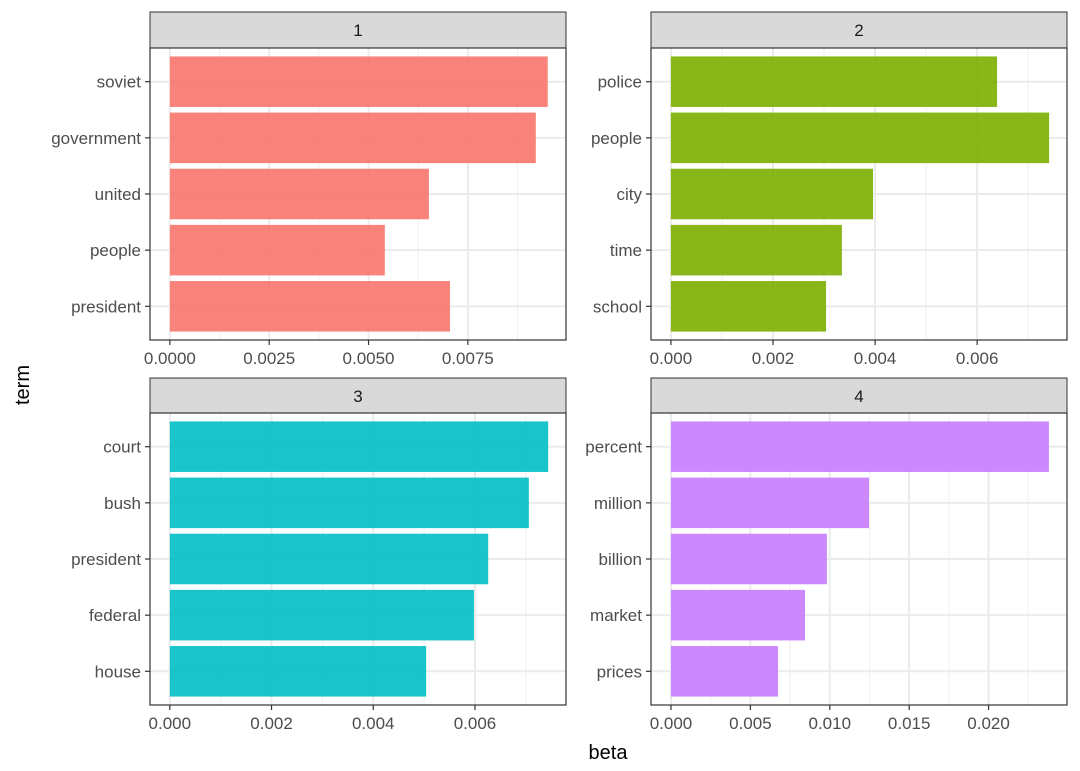 The image size is (1080, 771). Describe the element at coordinates (618, 503) in the screenshot. I see `y-tick-label: million` at that location.